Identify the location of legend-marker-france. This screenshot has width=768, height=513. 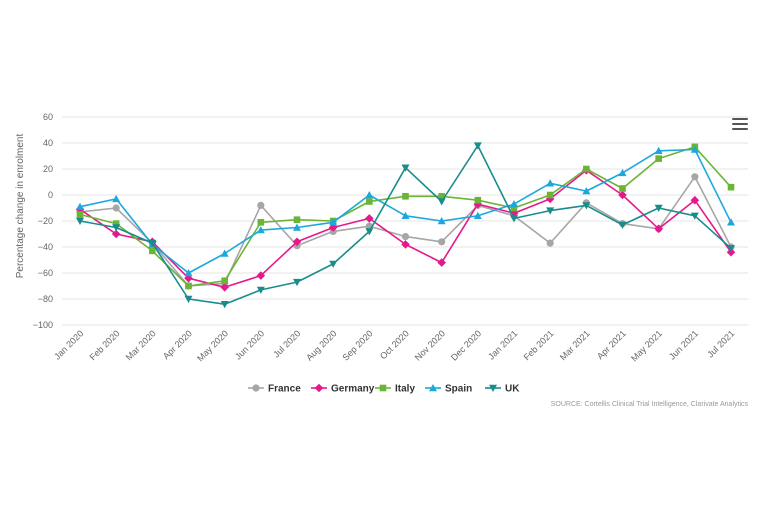
(256, 388).